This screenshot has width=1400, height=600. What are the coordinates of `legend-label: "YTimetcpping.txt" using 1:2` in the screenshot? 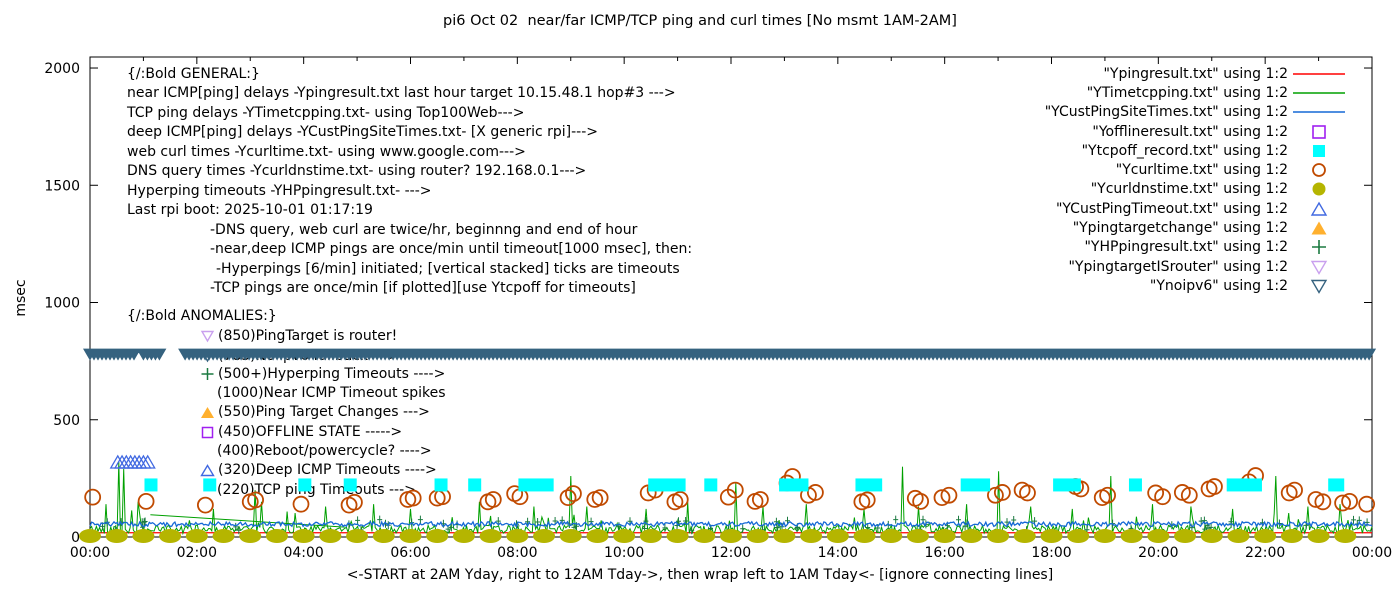 It's located at (1187, 92).